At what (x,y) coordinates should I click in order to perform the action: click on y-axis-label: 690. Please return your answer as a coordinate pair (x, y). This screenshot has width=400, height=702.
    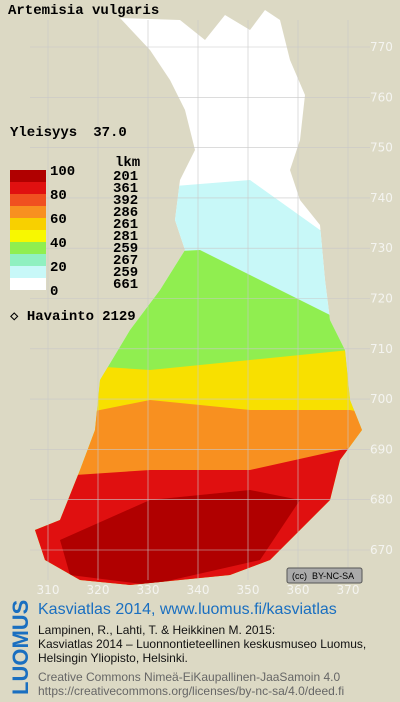
    Looking at the image, I should click on (381, 449).